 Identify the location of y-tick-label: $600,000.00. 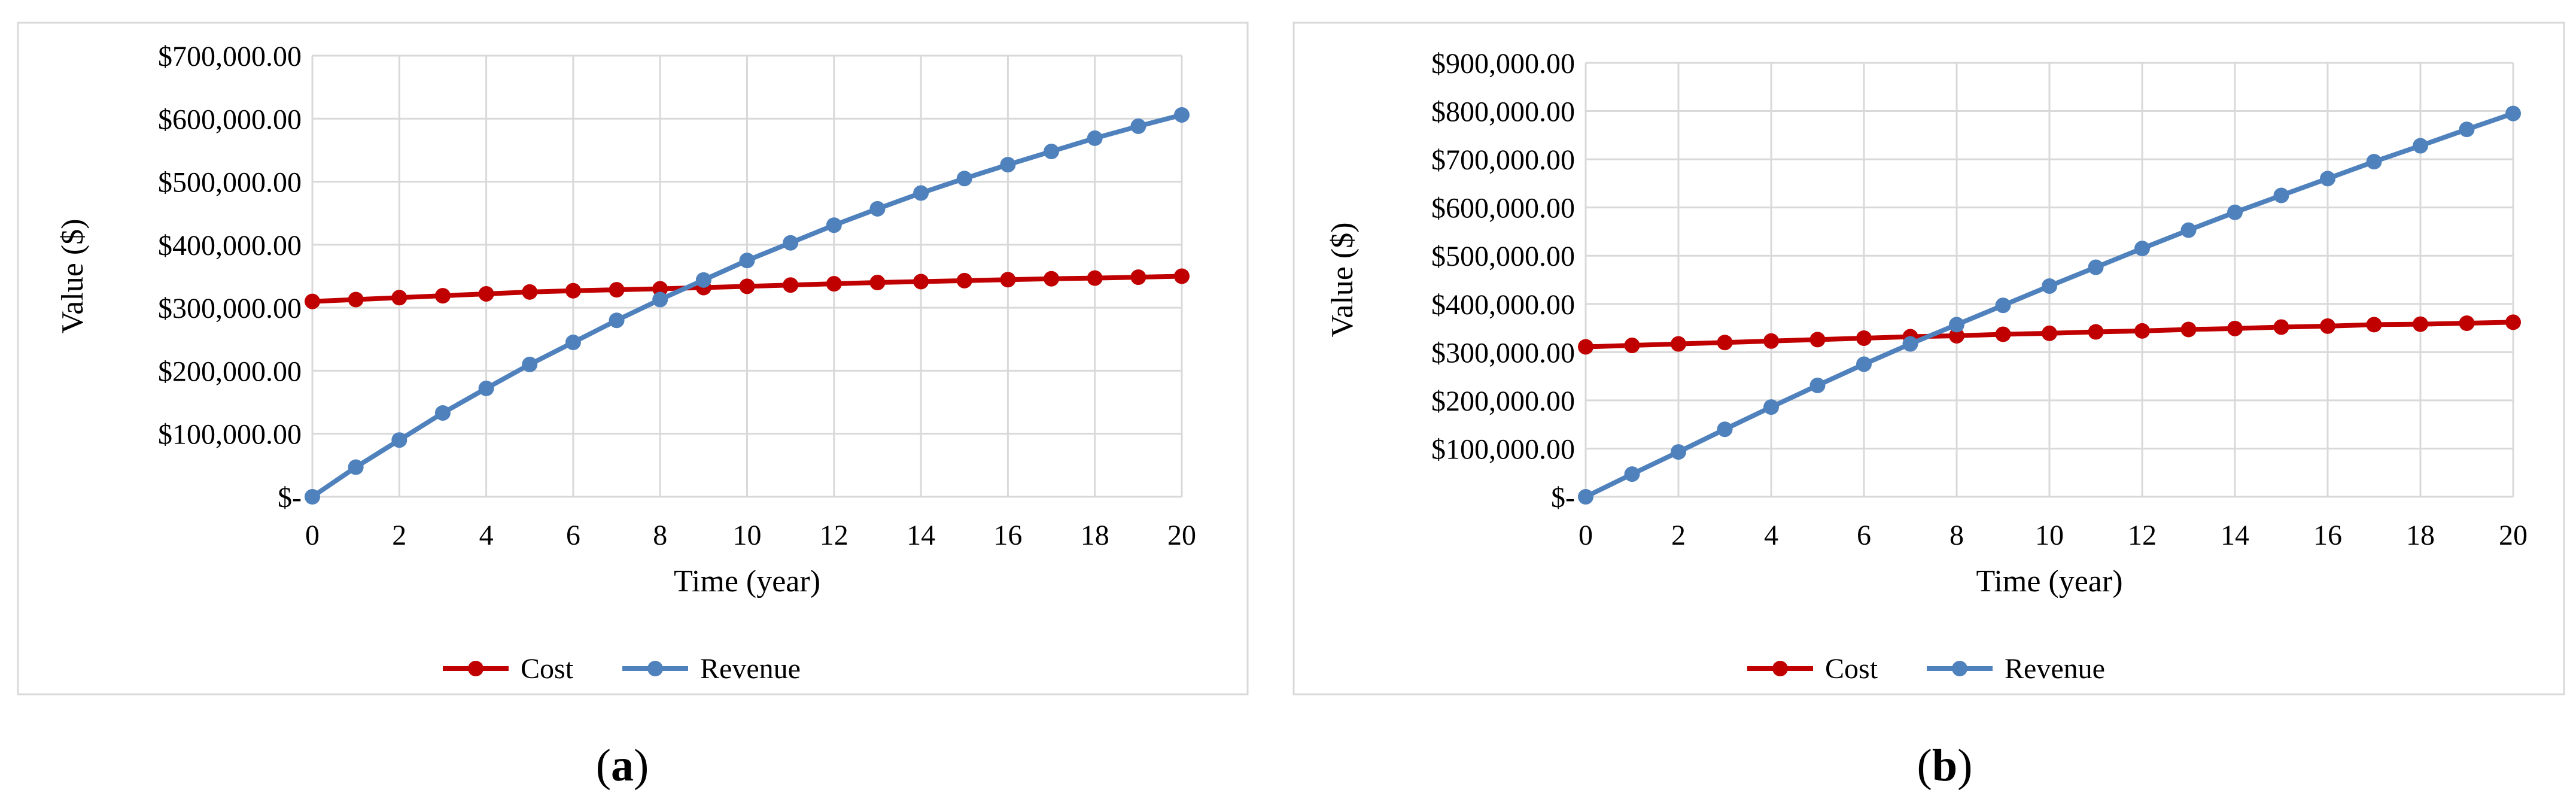
(230, 119).